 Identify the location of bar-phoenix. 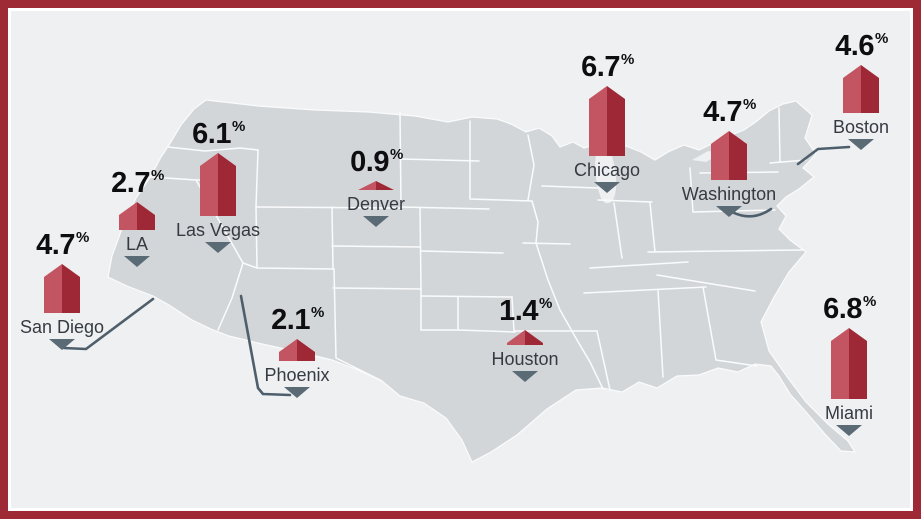
(297, 350).